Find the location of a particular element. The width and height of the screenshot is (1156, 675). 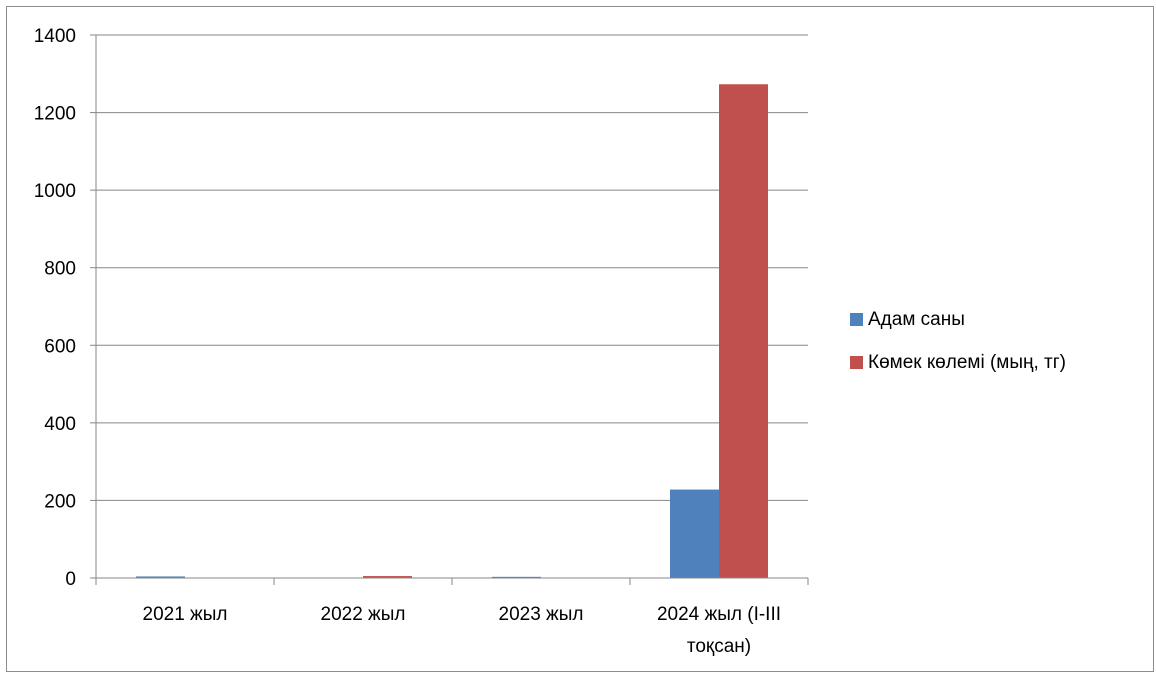

legend-label-series-1: Адам саны is located at coordinates (916, 319).